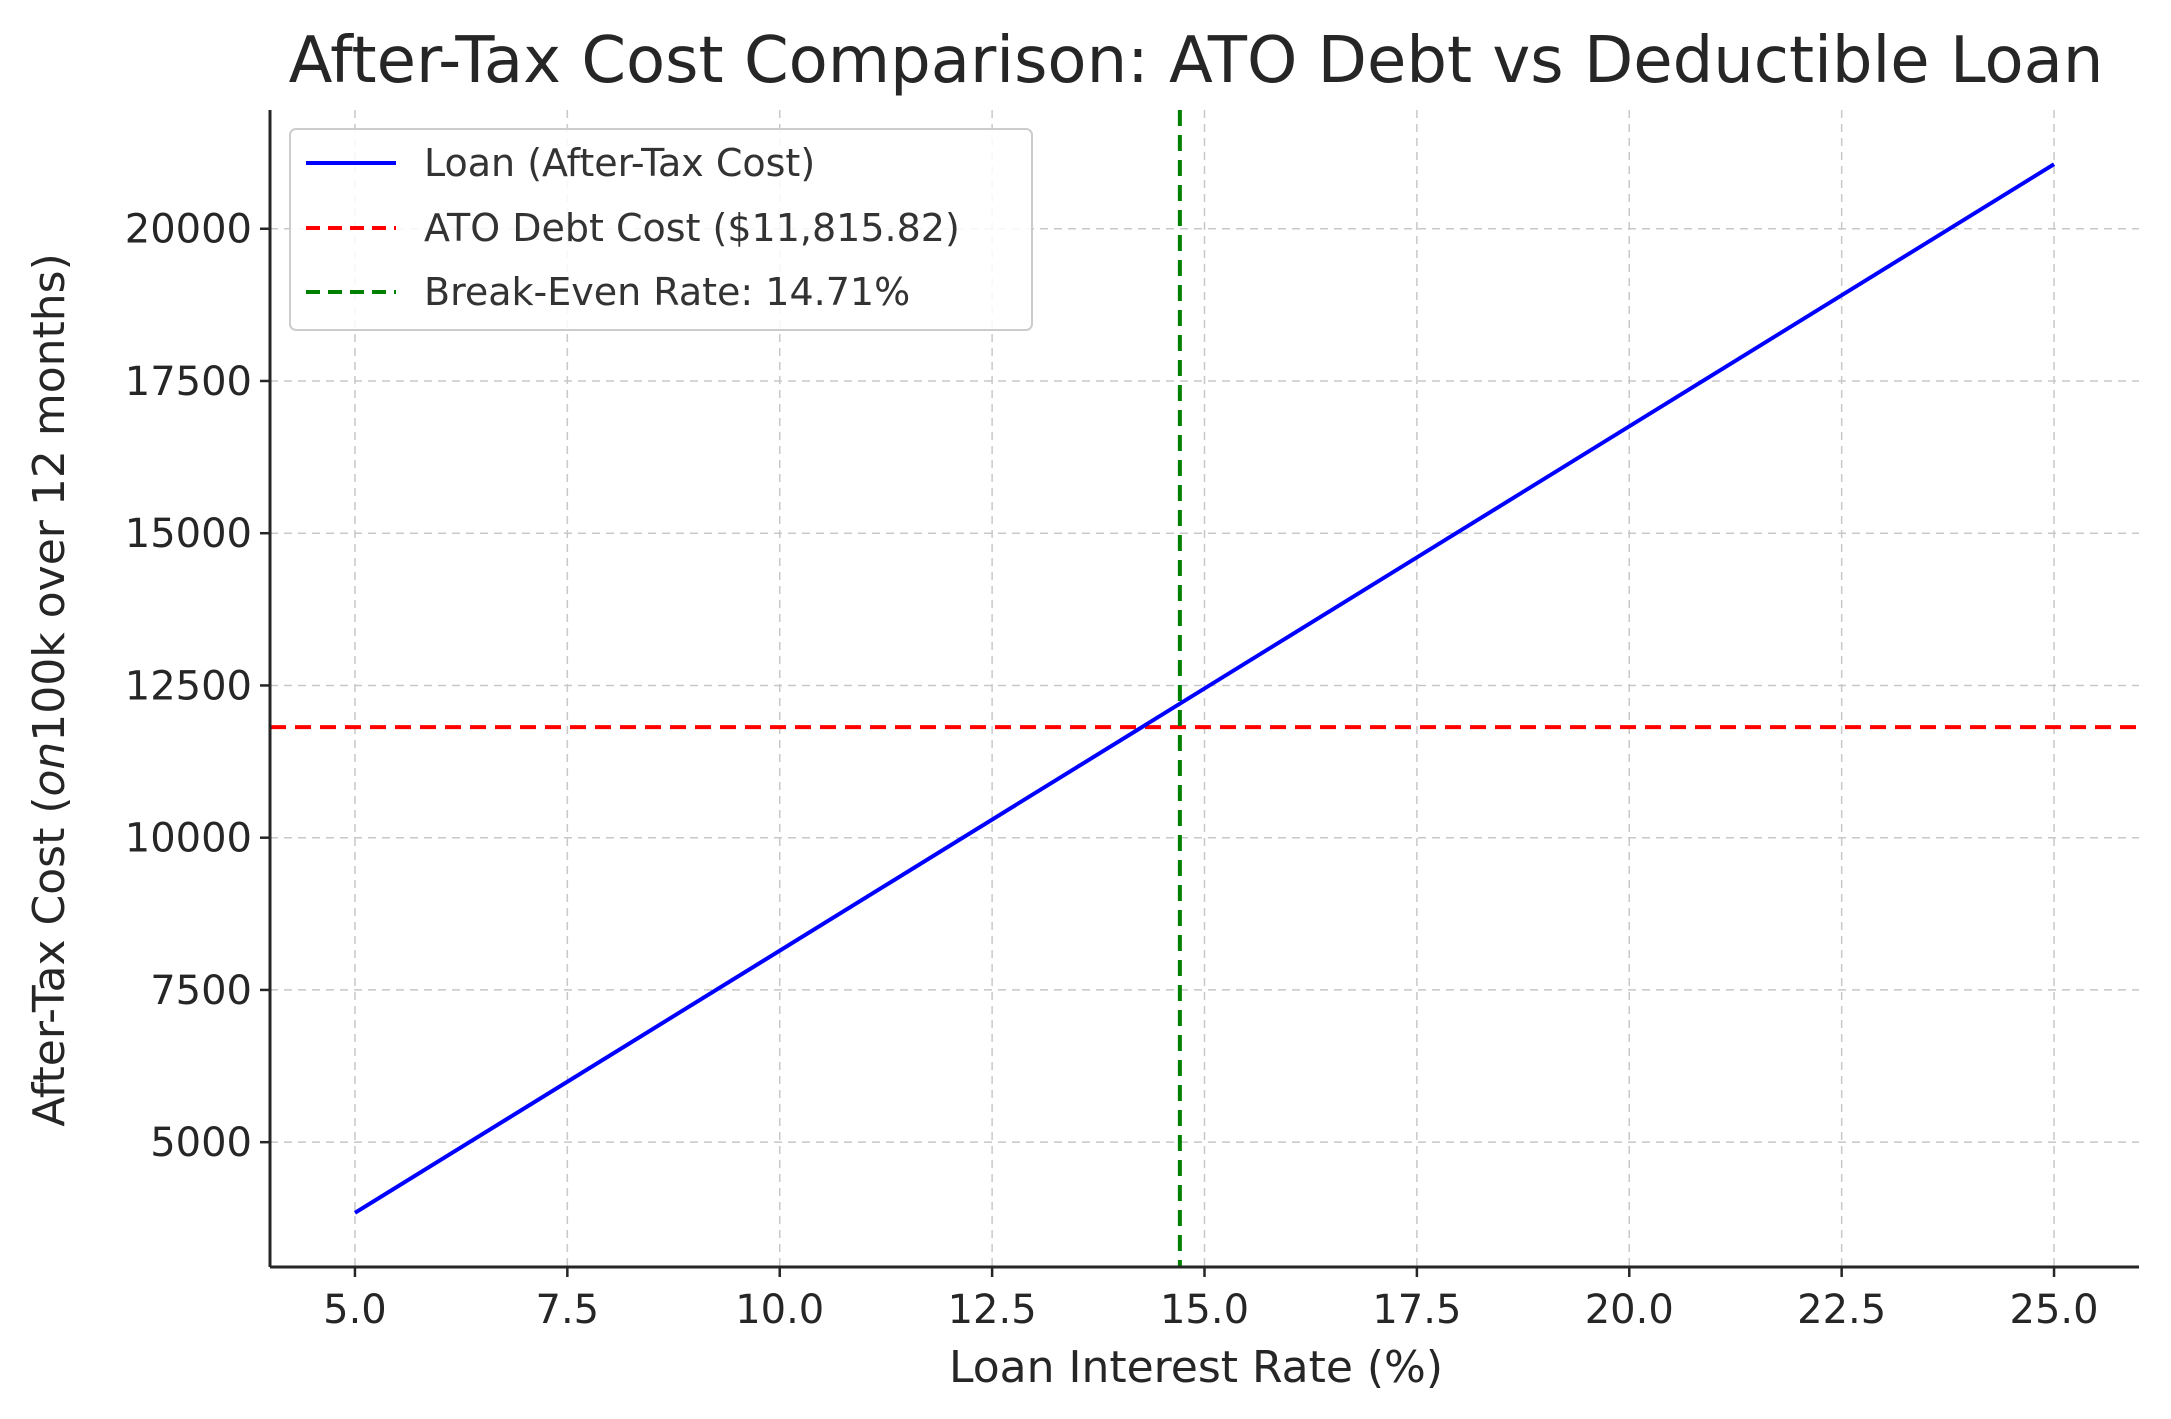 This screenshot has width=2171, height=1419. I want to click on y-tick-label: 7500, so click(201, 991).